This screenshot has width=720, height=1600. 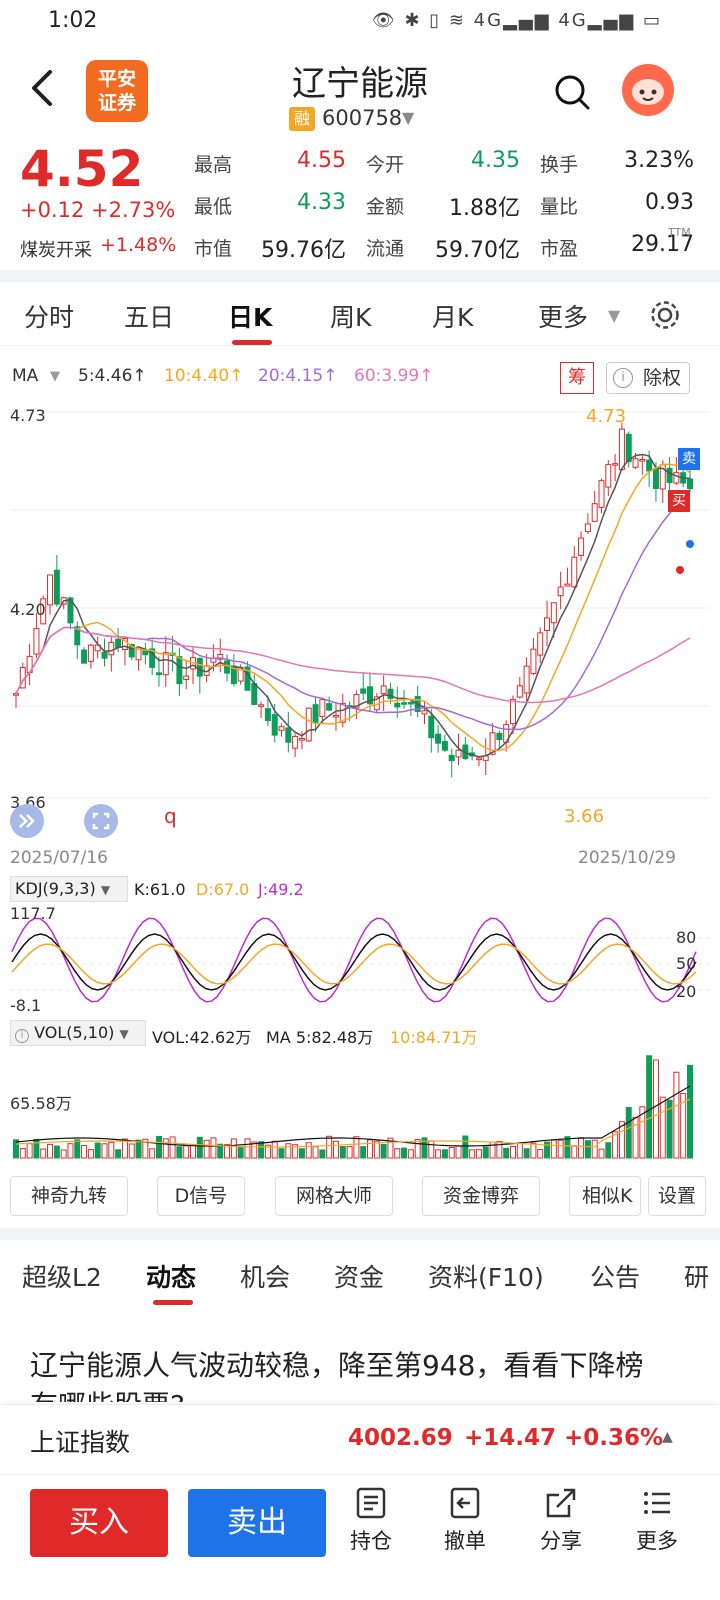 I want to click on event-marker: q, so click(x=170, y=816).